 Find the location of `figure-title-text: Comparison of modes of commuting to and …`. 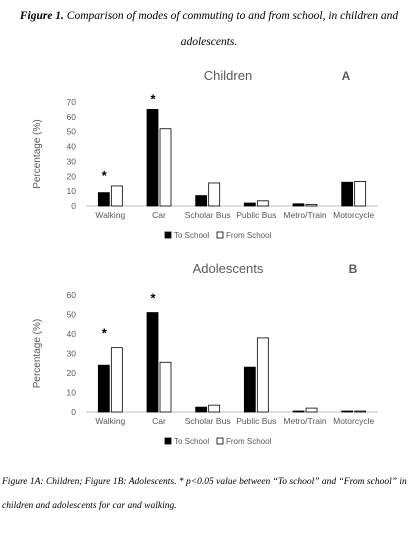

figure-title-text: Comparison of modes of commuting to and … is located at coordinates (232, 29).